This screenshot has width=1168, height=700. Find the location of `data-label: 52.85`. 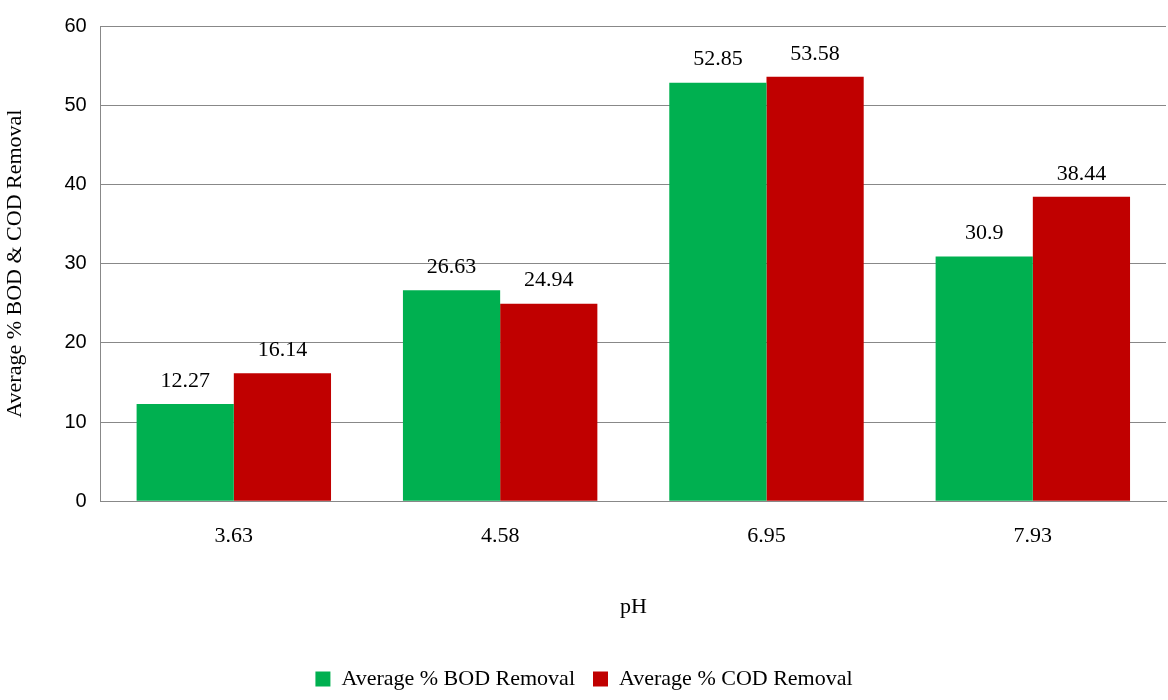

data-label: 52.85 is located at coordinates (718, 58).